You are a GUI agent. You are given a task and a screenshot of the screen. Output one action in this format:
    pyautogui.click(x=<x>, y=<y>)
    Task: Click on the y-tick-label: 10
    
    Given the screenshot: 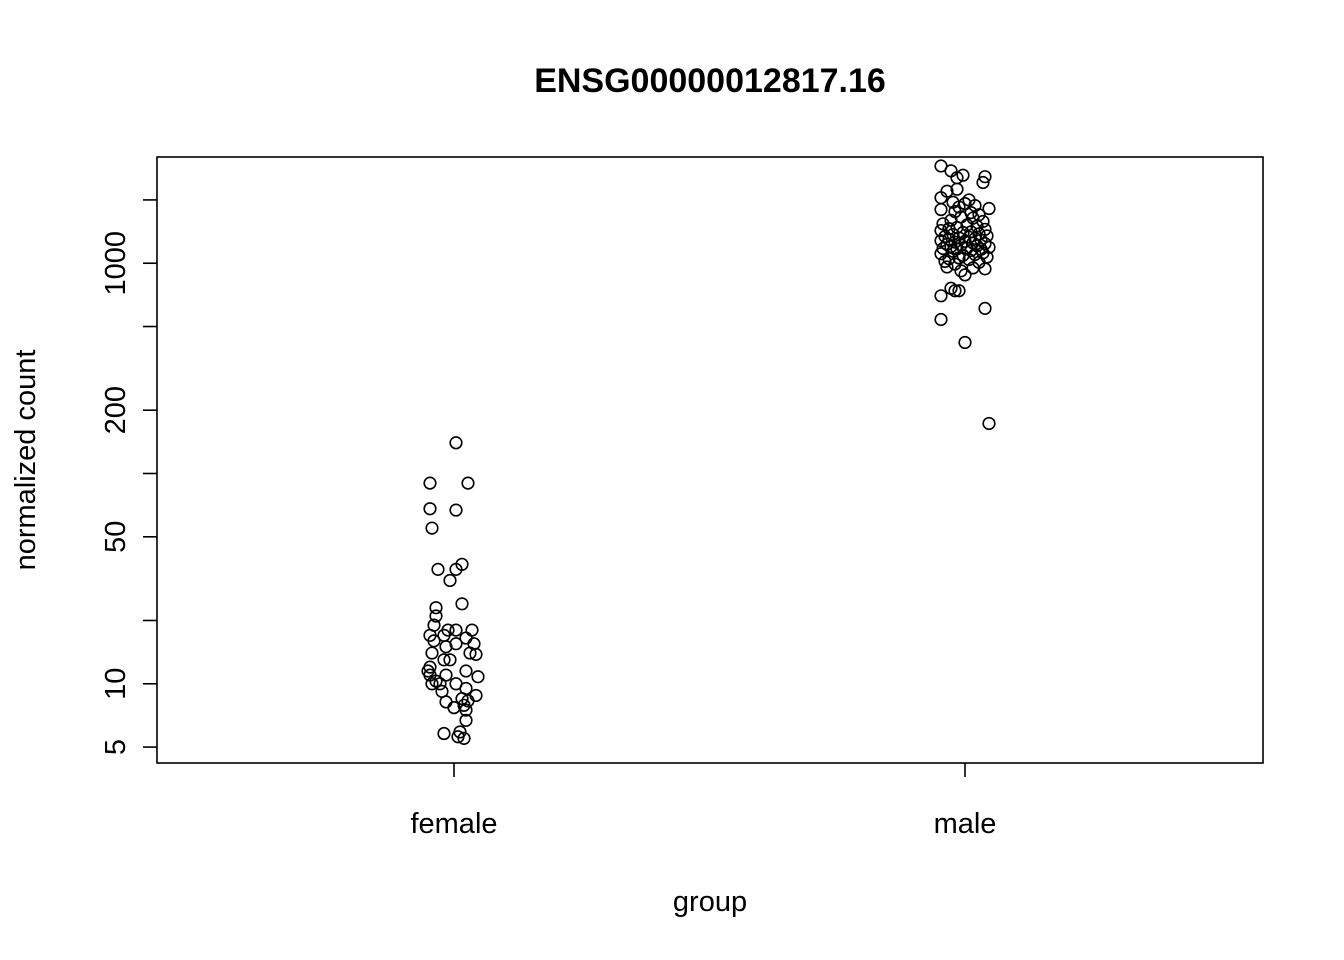 What is the action you would take?
    pyautogui.click(x=116, y=684)
    